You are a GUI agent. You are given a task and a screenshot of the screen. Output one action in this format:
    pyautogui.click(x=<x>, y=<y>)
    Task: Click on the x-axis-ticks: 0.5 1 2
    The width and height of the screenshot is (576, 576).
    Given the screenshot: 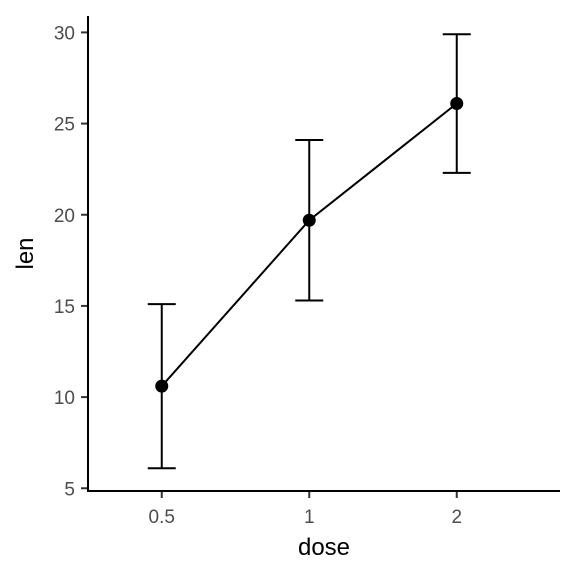 What is the action you would take?
    pyautogui.click(x=305, y=509)
    